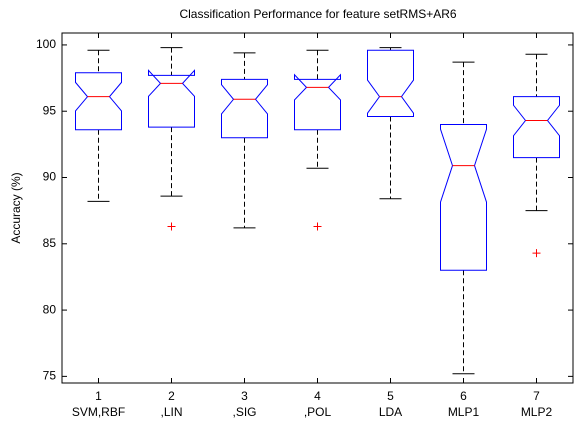  What do you see at coordinates (50, 110) in the screenshot?
I see `y-tick-label: 95` at bounding box center [50, 110].